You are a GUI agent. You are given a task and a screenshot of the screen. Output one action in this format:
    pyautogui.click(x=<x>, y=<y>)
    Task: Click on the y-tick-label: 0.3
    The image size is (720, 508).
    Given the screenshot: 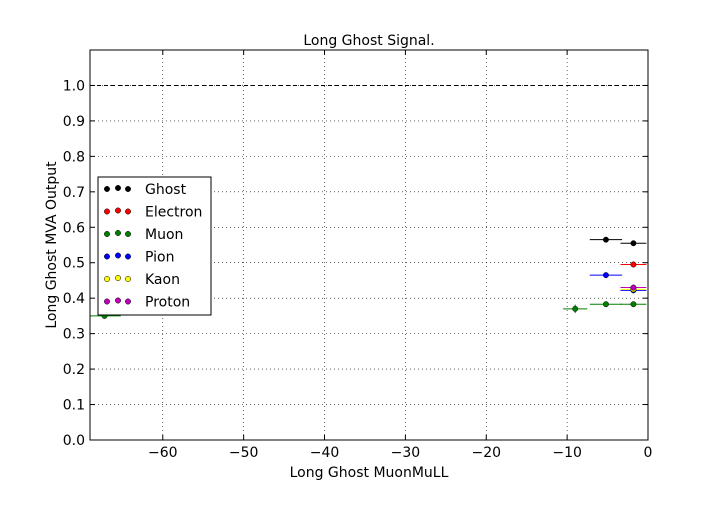 What is the action you would take?
    pyautogui.click(x=74, y=335)
    